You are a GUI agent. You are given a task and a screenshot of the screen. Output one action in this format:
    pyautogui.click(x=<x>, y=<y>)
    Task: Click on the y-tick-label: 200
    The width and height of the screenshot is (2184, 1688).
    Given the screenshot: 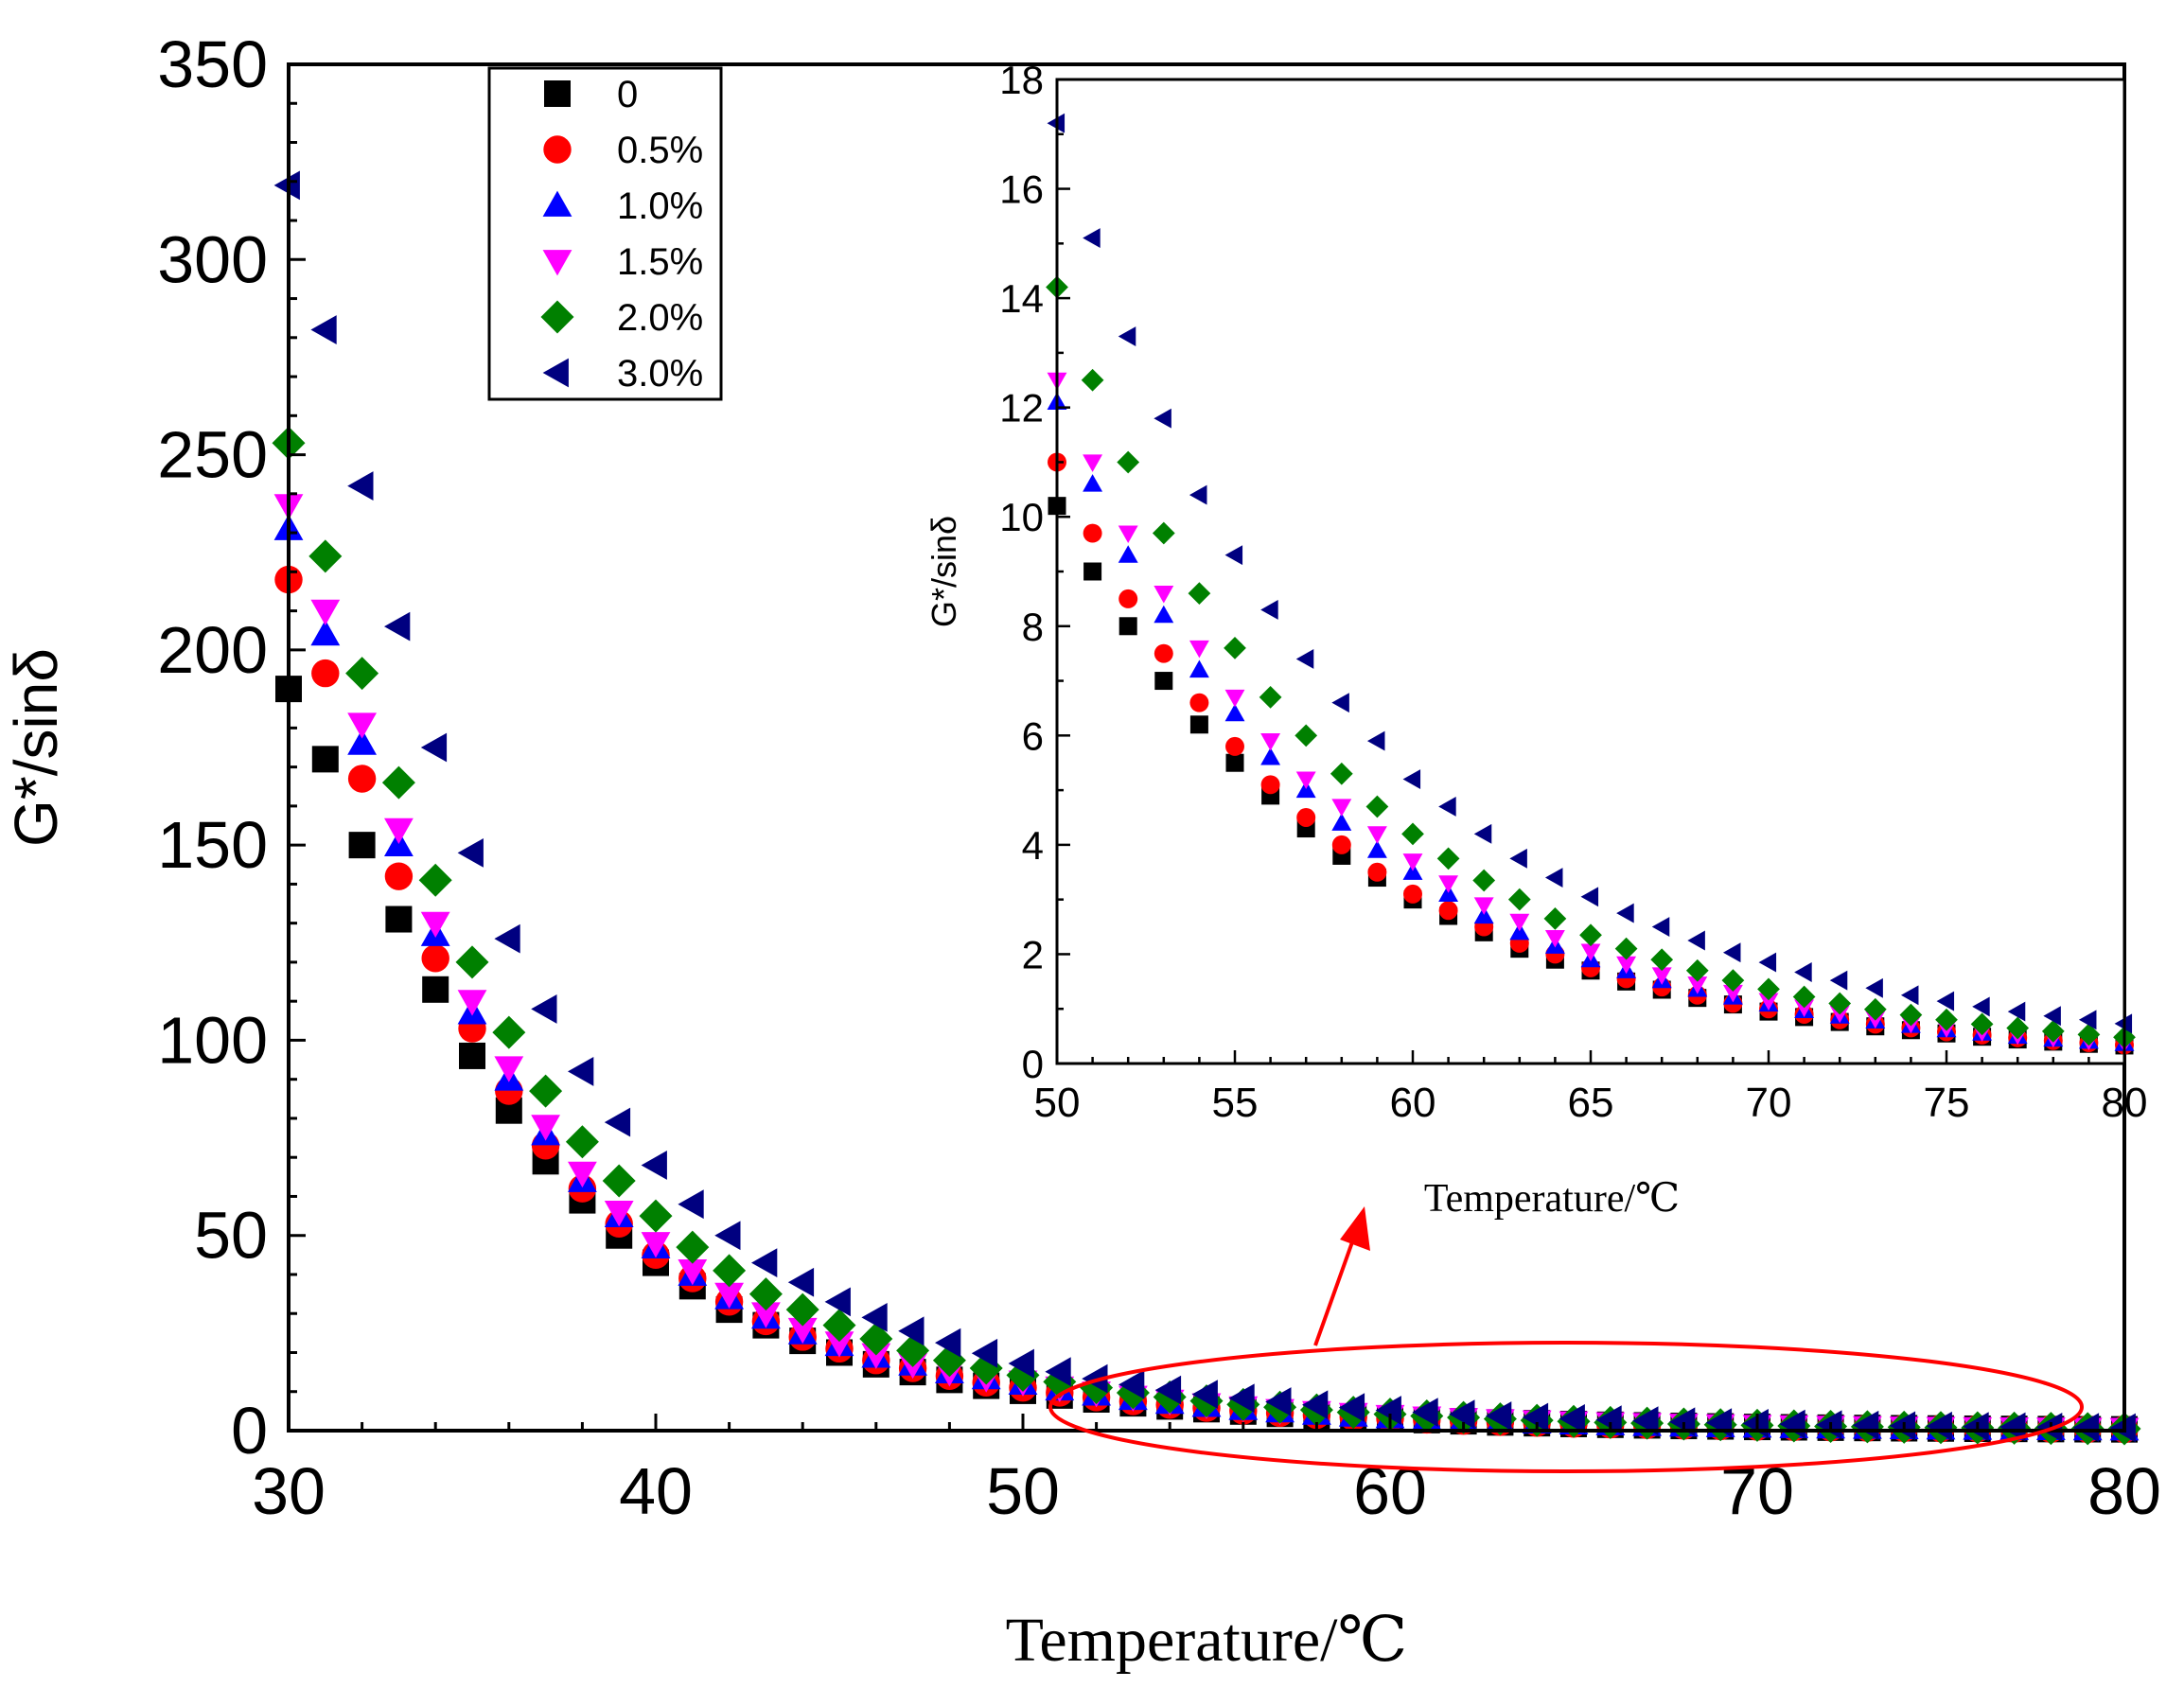 What is the action you would take?
    pyautogui.click(x=212, y=650)
    